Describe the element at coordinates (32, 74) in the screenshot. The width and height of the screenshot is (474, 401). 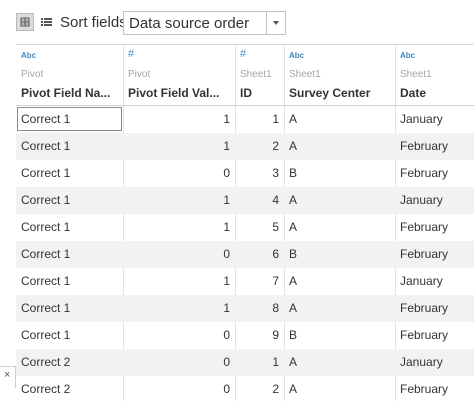
I see `column-source: Pivot` at that location.